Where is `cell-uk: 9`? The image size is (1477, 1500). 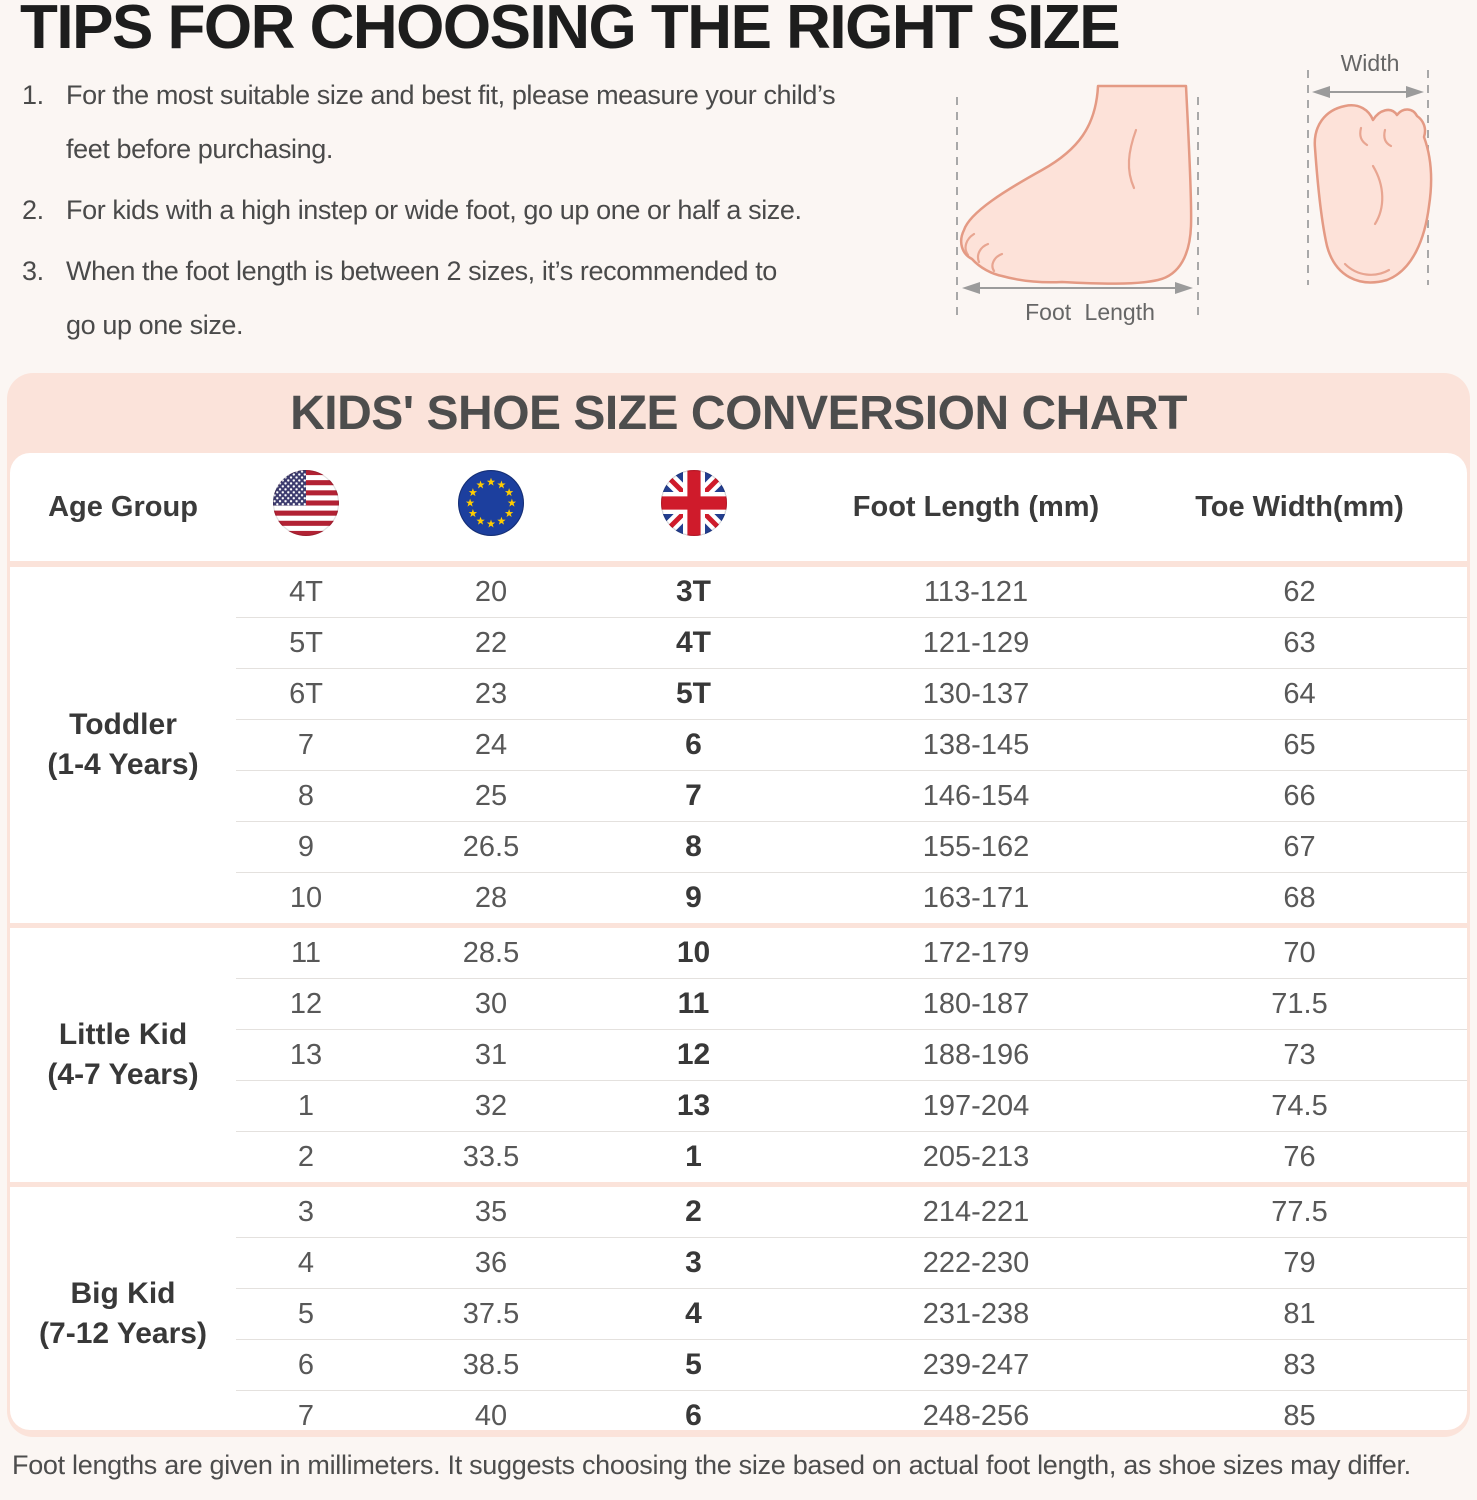 cell-uk: 9 is located at coordinates (693, 900).